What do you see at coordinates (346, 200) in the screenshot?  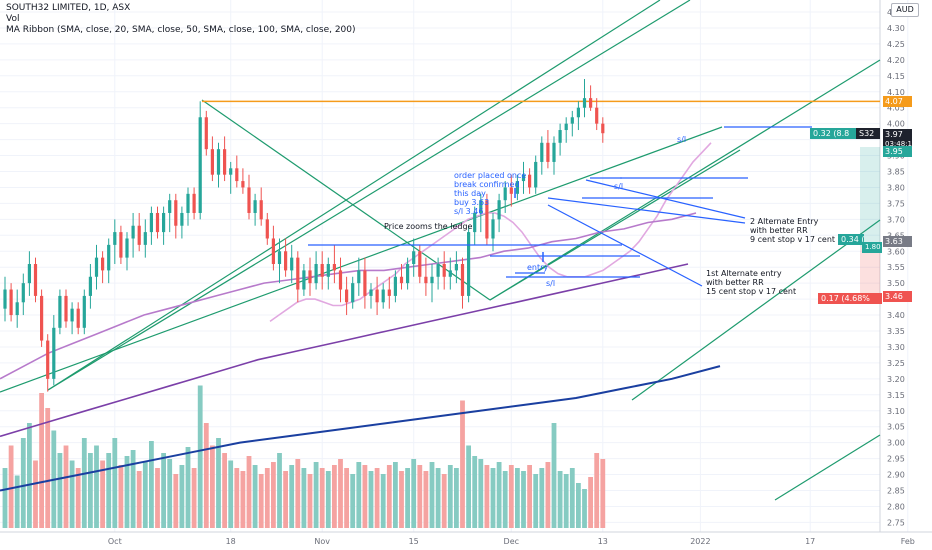 I see `trend-line` at bounding box center [346, 200].